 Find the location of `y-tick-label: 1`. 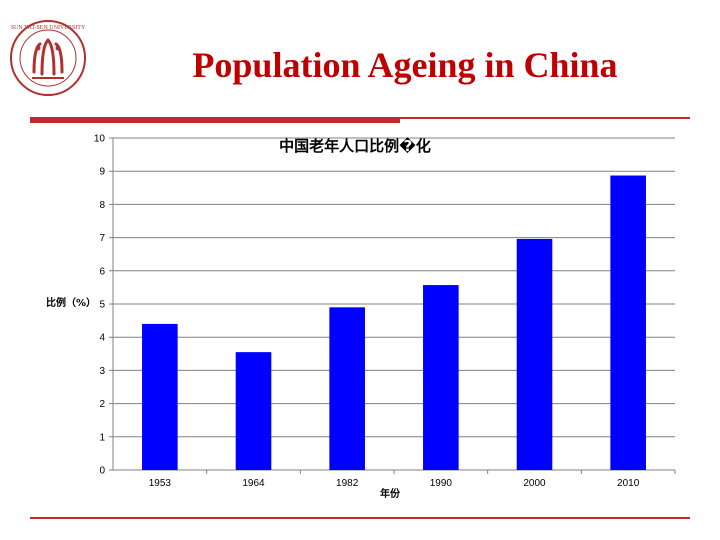

y-tick-label: 1 is located at coordinates (102, 437).